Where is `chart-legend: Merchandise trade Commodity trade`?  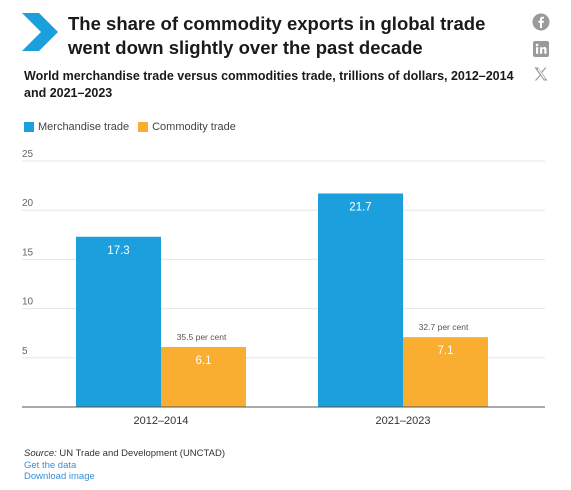
chart-legend: Merchandise trade Commodity trade is located at coordinates (134, 127).